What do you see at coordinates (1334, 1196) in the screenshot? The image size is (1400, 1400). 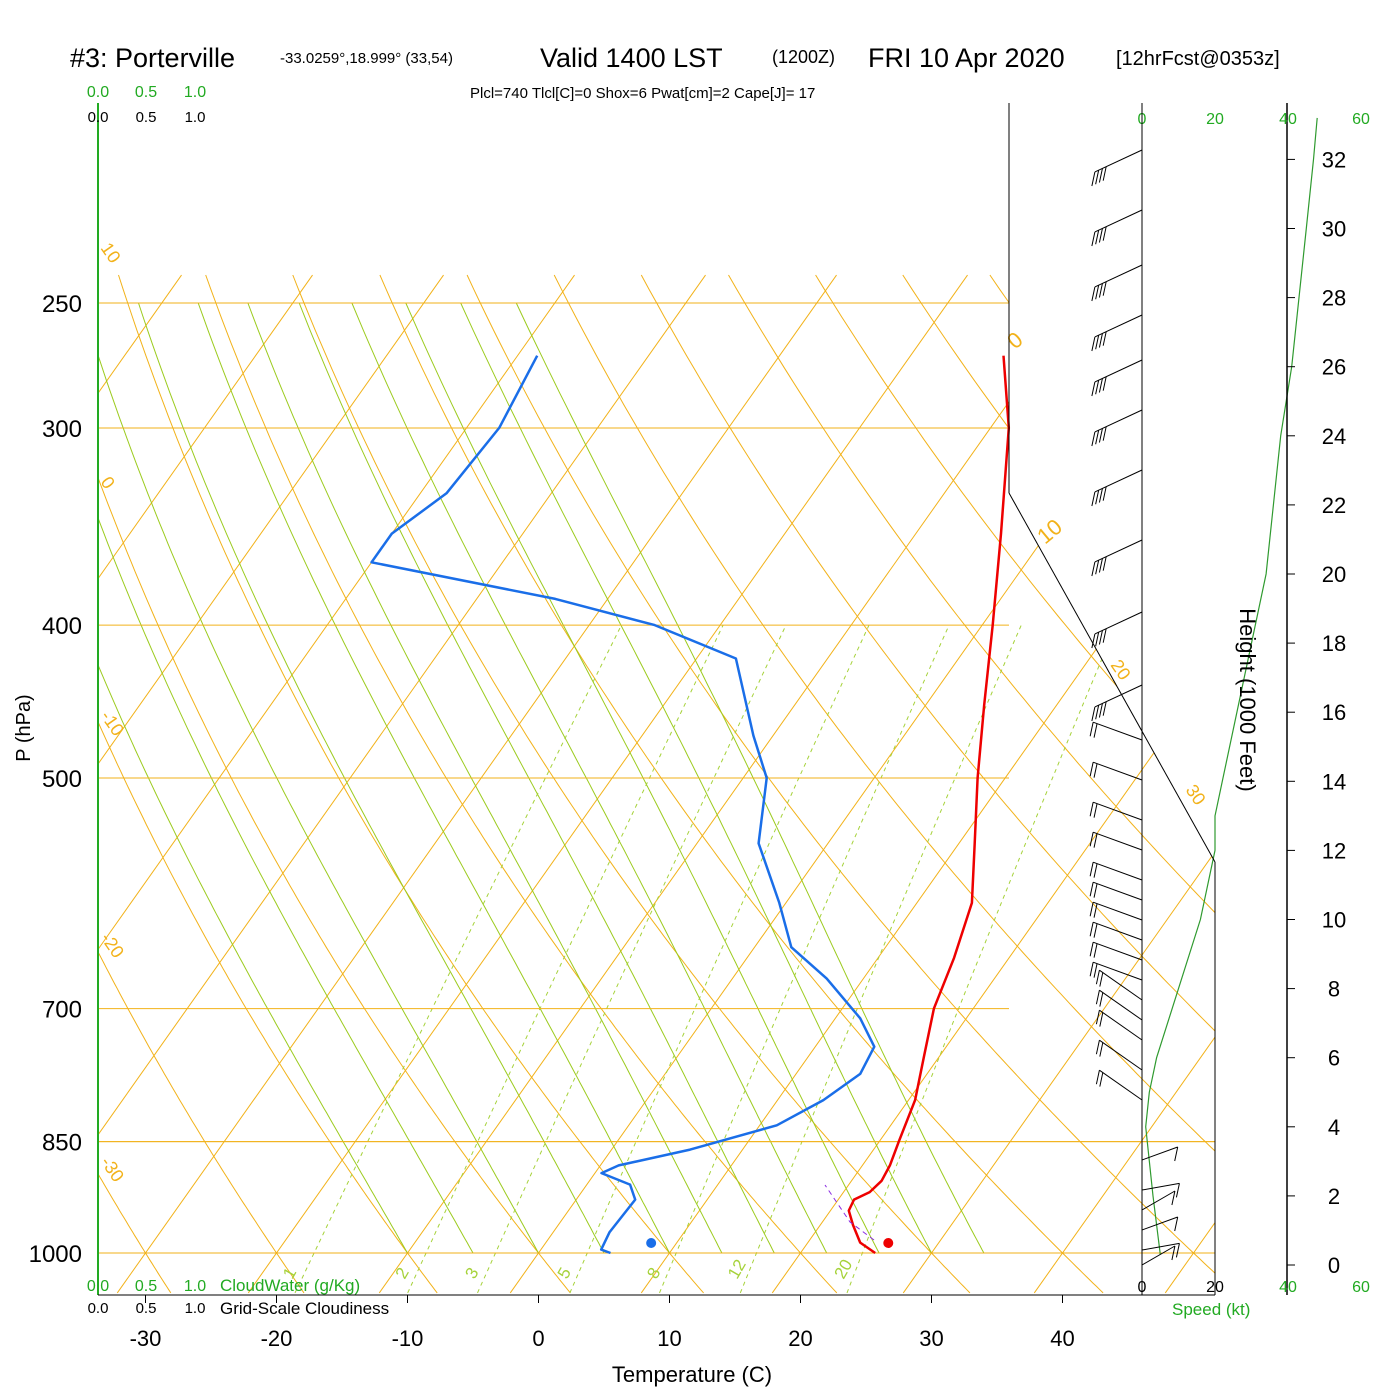 I see `height-tick-label: 2` at bounding box center [1334, 1196].